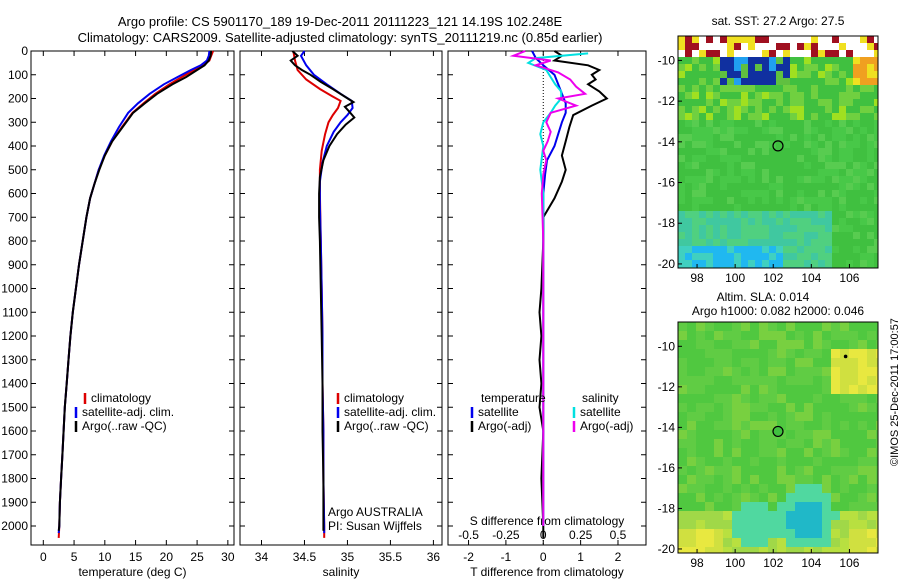  I want to click on sst-map-xtick-label: 98, so click(697, 278).